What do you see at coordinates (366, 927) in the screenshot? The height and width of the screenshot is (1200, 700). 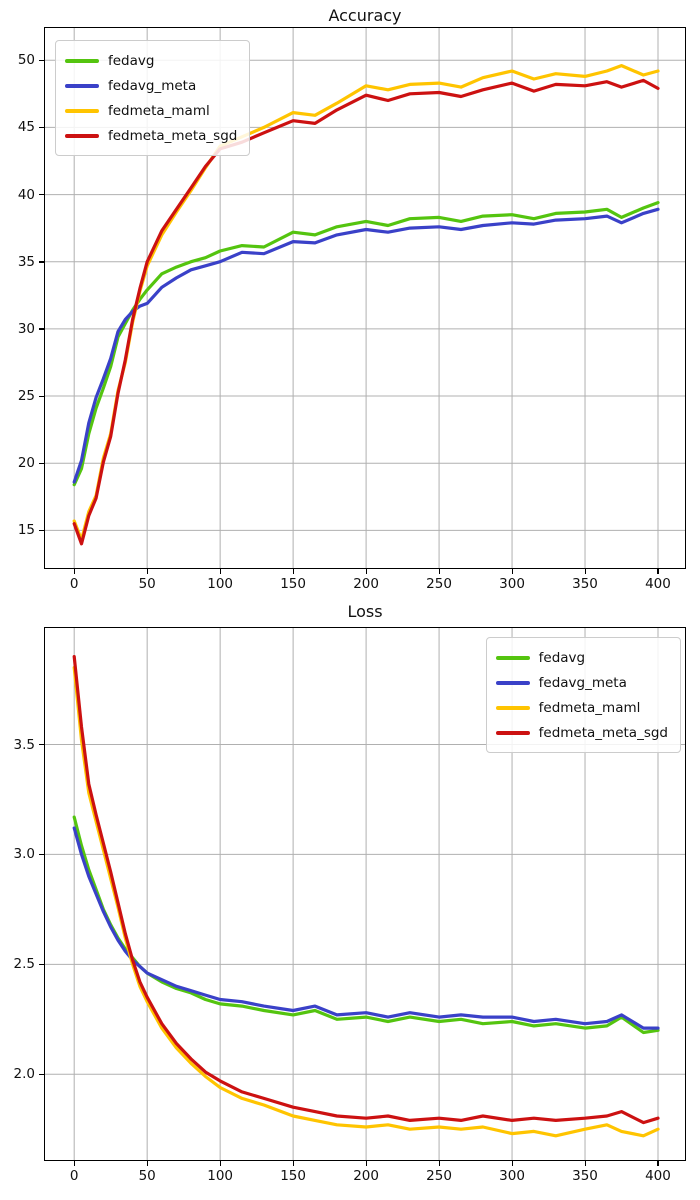 I see `series-line-fedavg_meta` at bounding box center [366, 927].